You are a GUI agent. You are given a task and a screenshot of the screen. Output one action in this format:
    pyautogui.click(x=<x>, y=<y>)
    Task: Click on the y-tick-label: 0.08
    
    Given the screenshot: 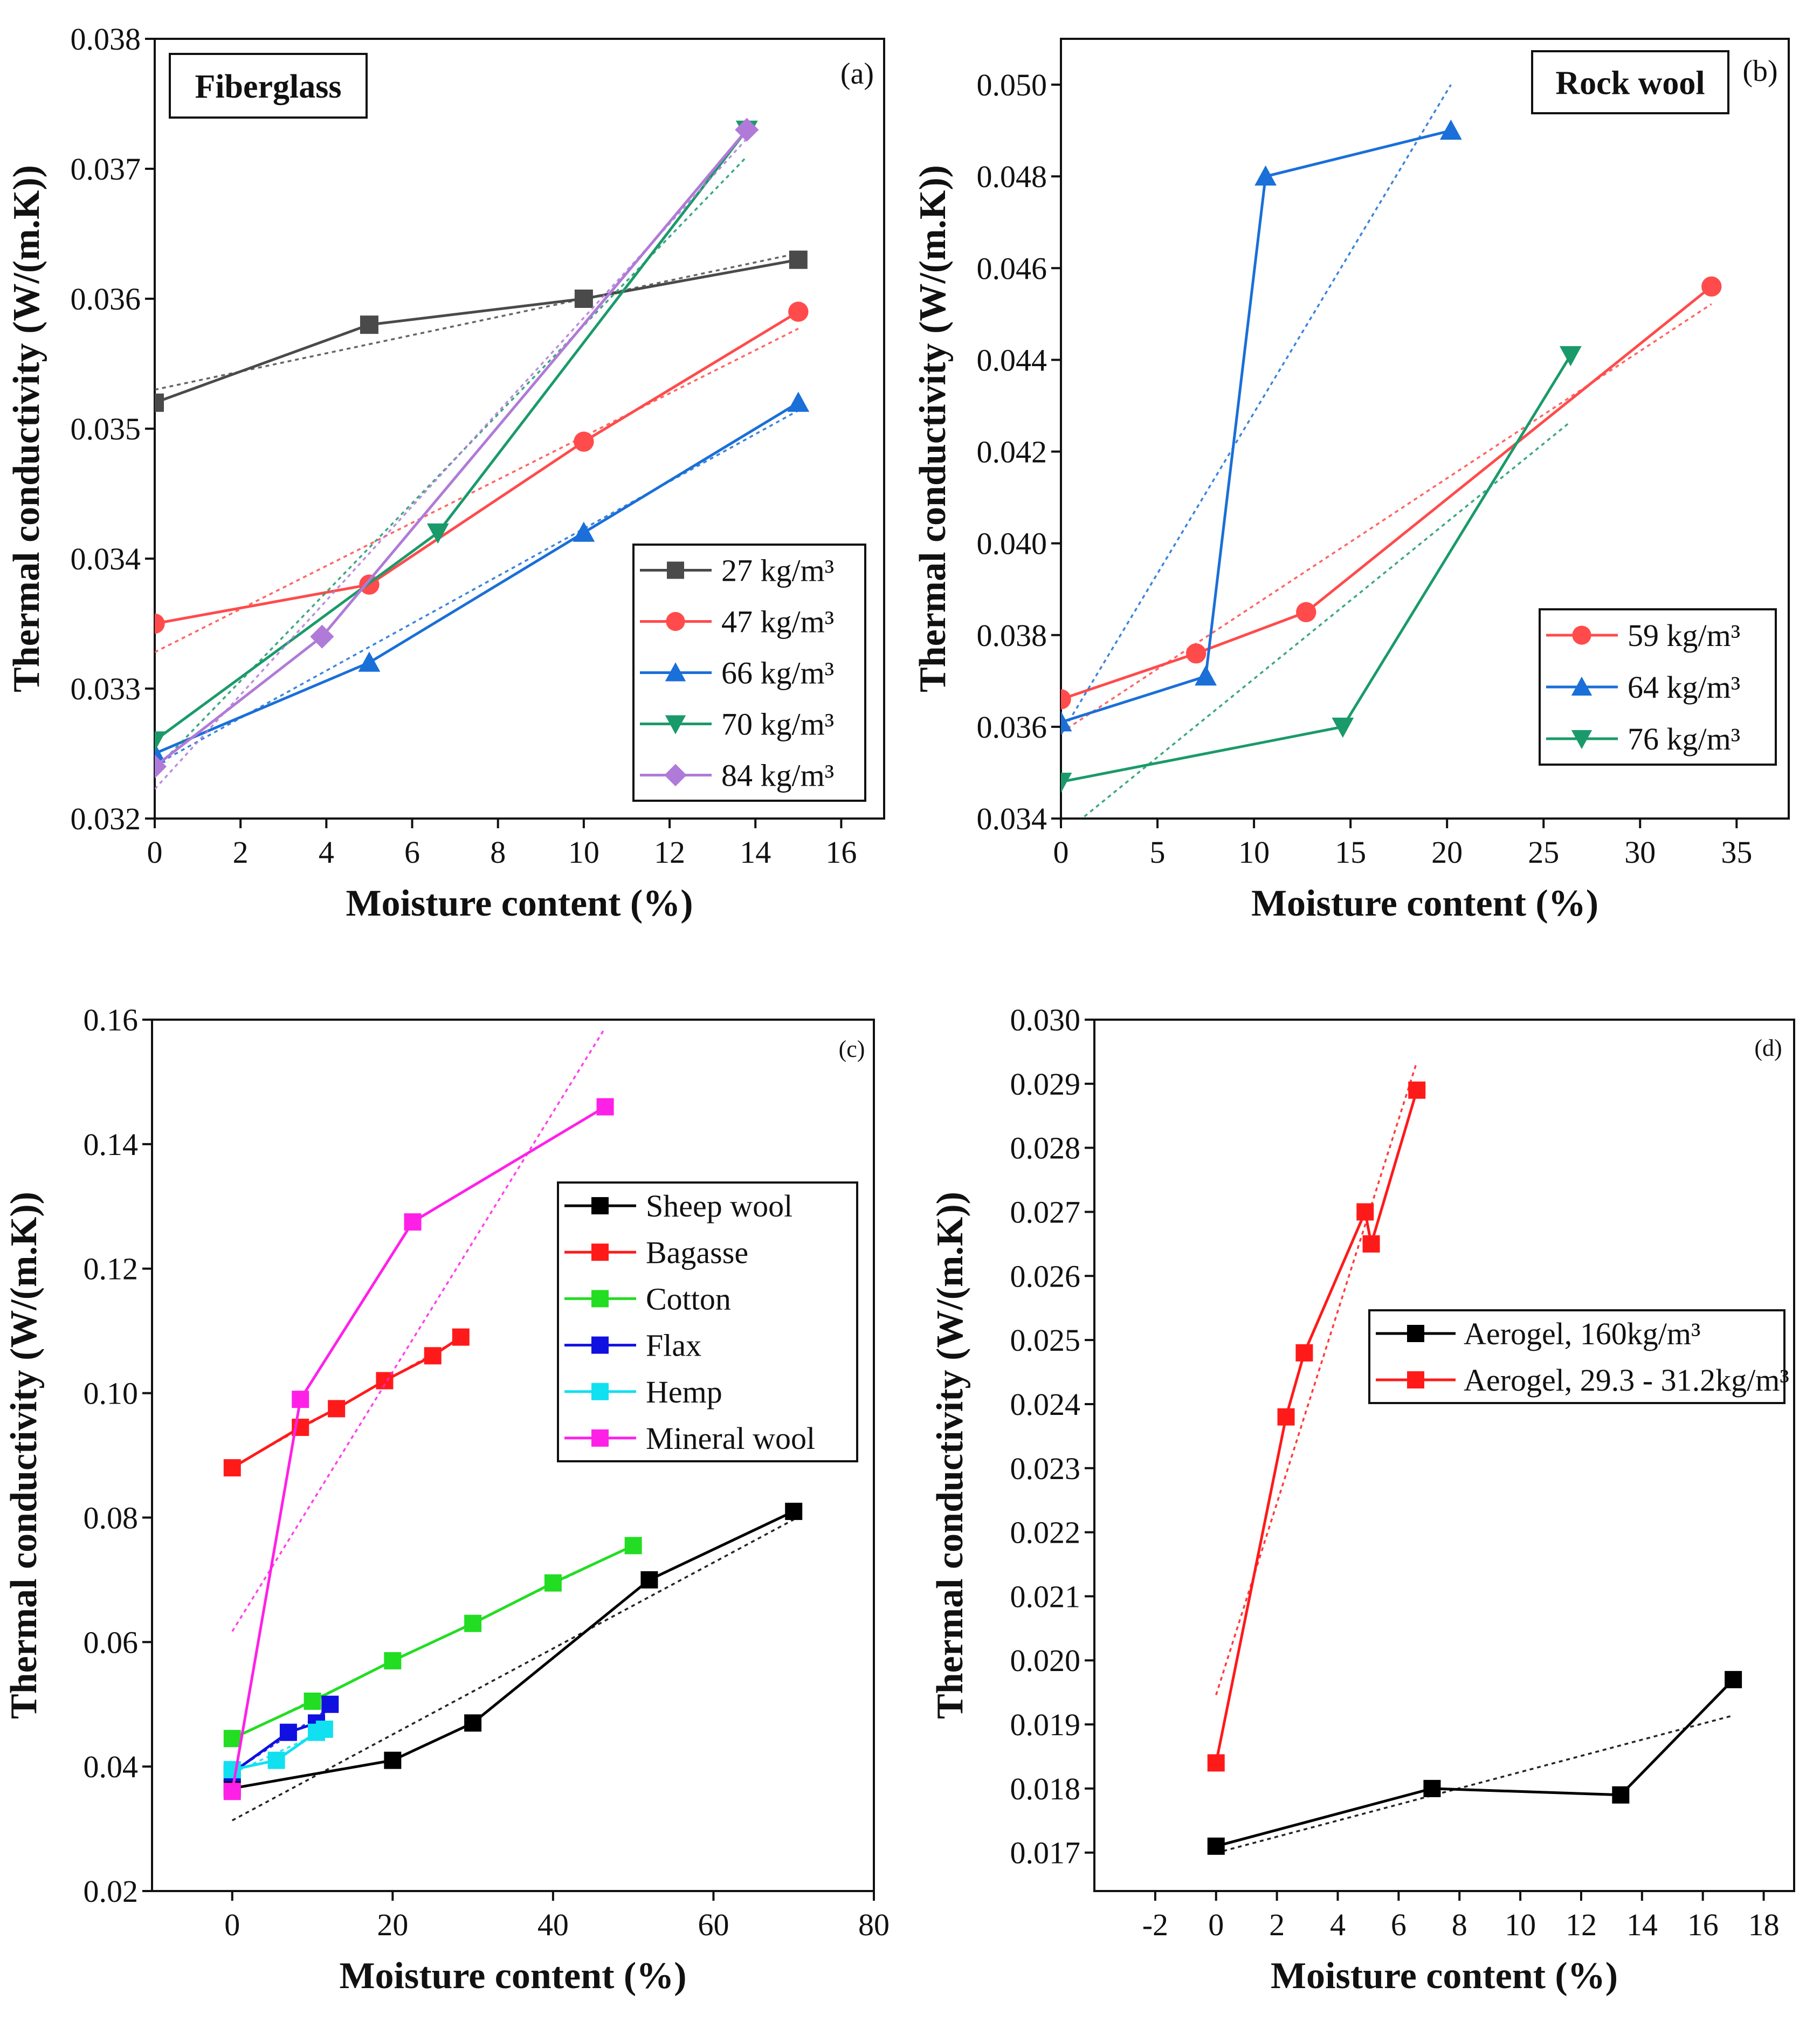 What is the action you would take?
    pyautogui.click(x=111, y=1518)
    